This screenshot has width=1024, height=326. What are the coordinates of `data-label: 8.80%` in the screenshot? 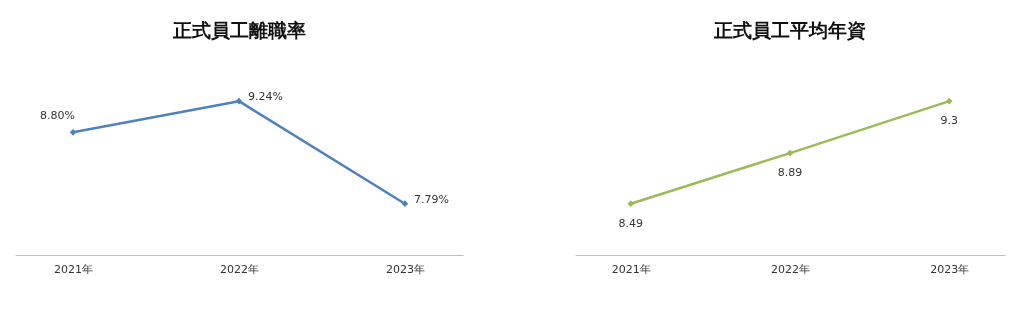 It's located at (58, 116).